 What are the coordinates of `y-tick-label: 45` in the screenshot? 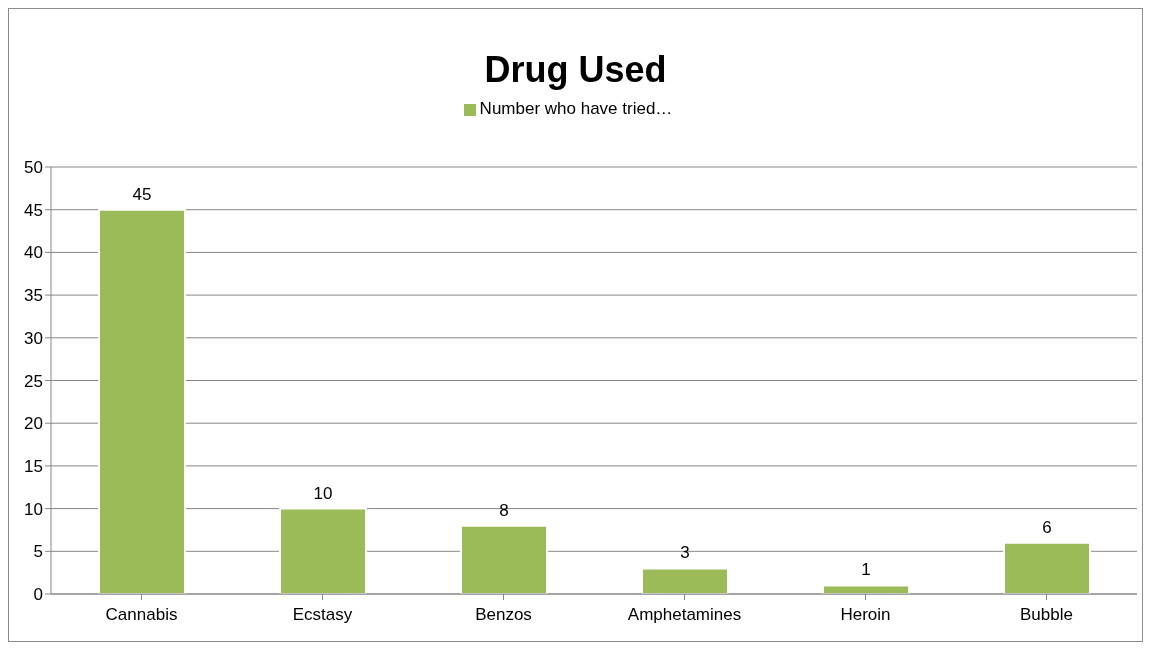 It's located at (33, 210).